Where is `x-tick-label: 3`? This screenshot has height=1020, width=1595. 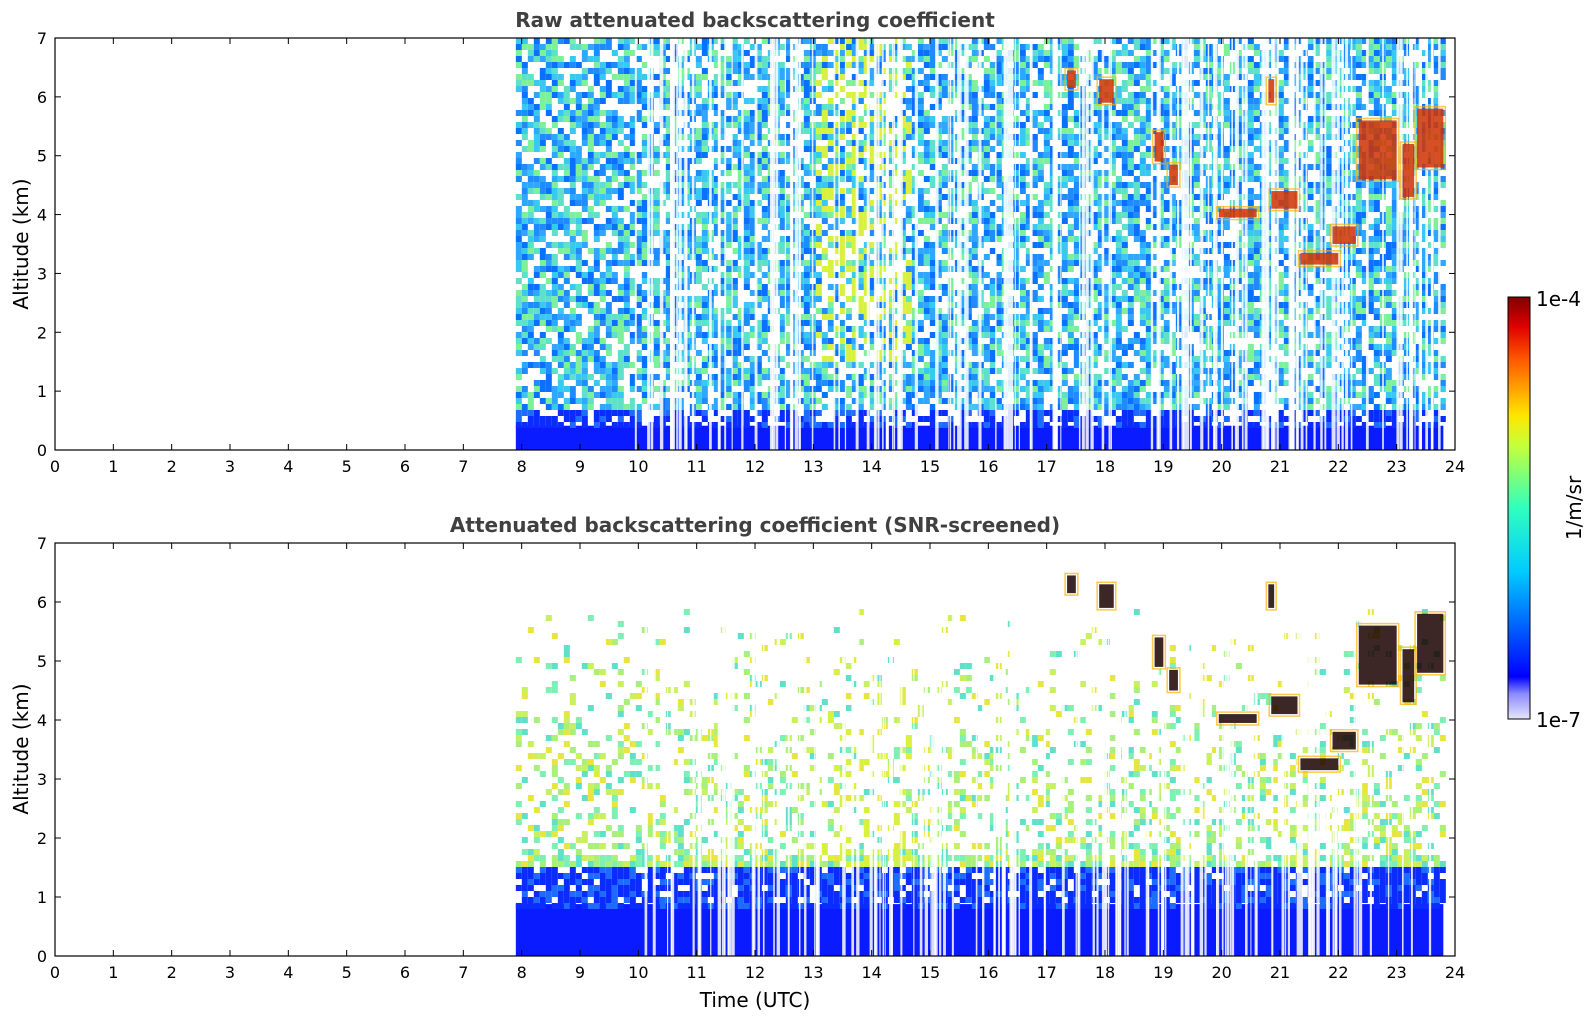 x-tick-label: 3 is located at coordinates (230, 466).